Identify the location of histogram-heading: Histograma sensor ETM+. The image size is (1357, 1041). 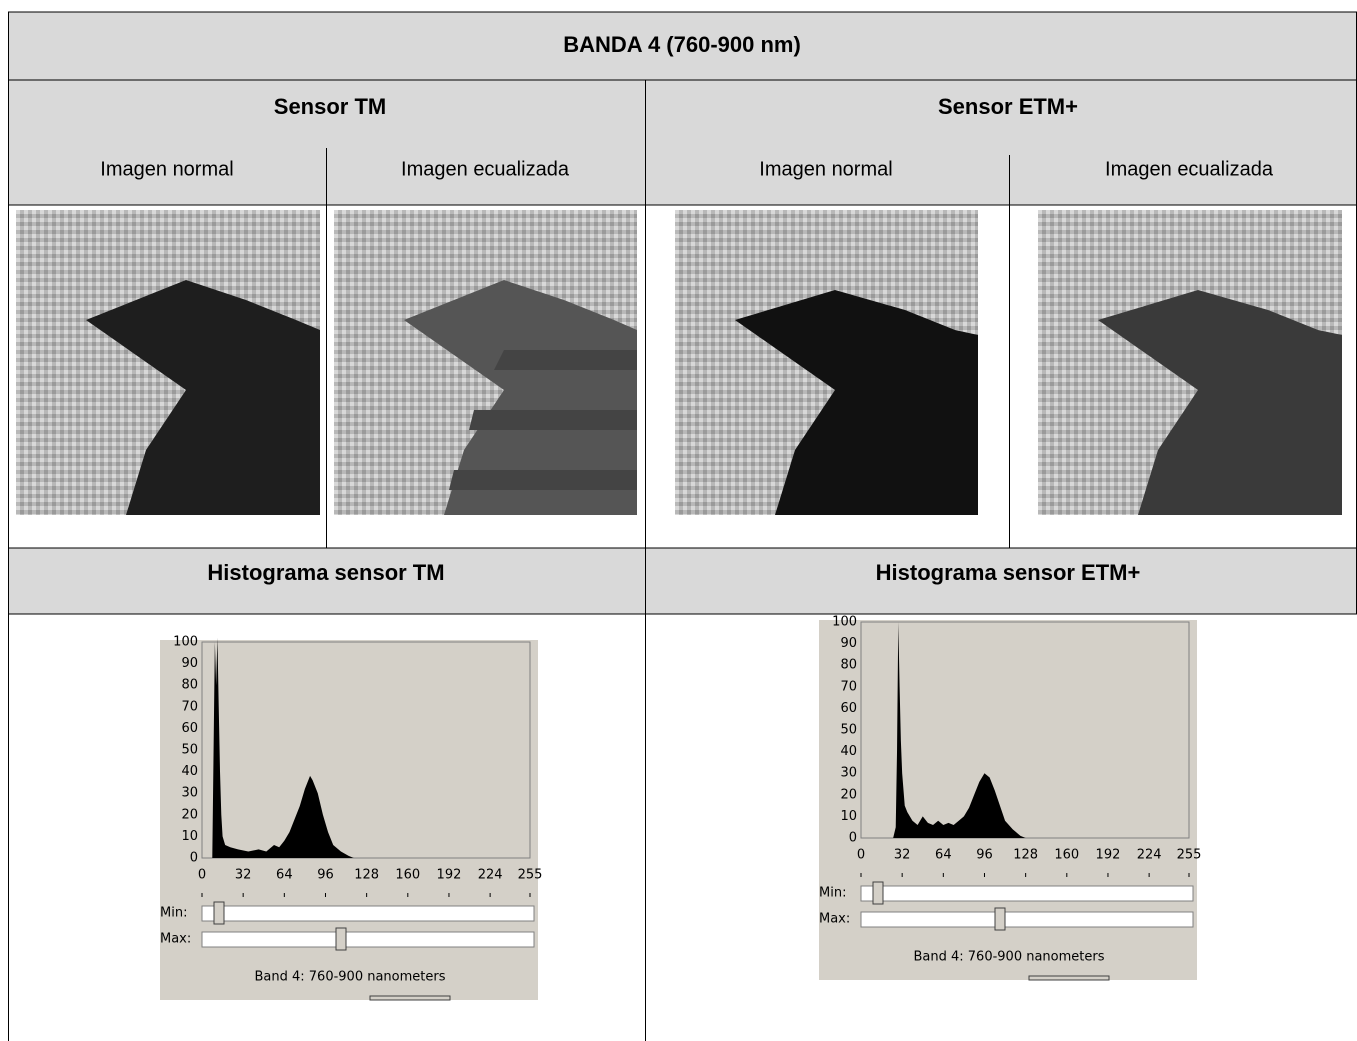
(1008, 572).